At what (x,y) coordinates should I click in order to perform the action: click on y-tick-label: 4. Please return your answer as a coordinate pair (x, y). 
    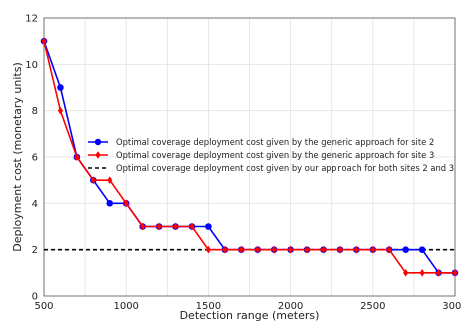
    Looking at the image, I should click on (35, 204).